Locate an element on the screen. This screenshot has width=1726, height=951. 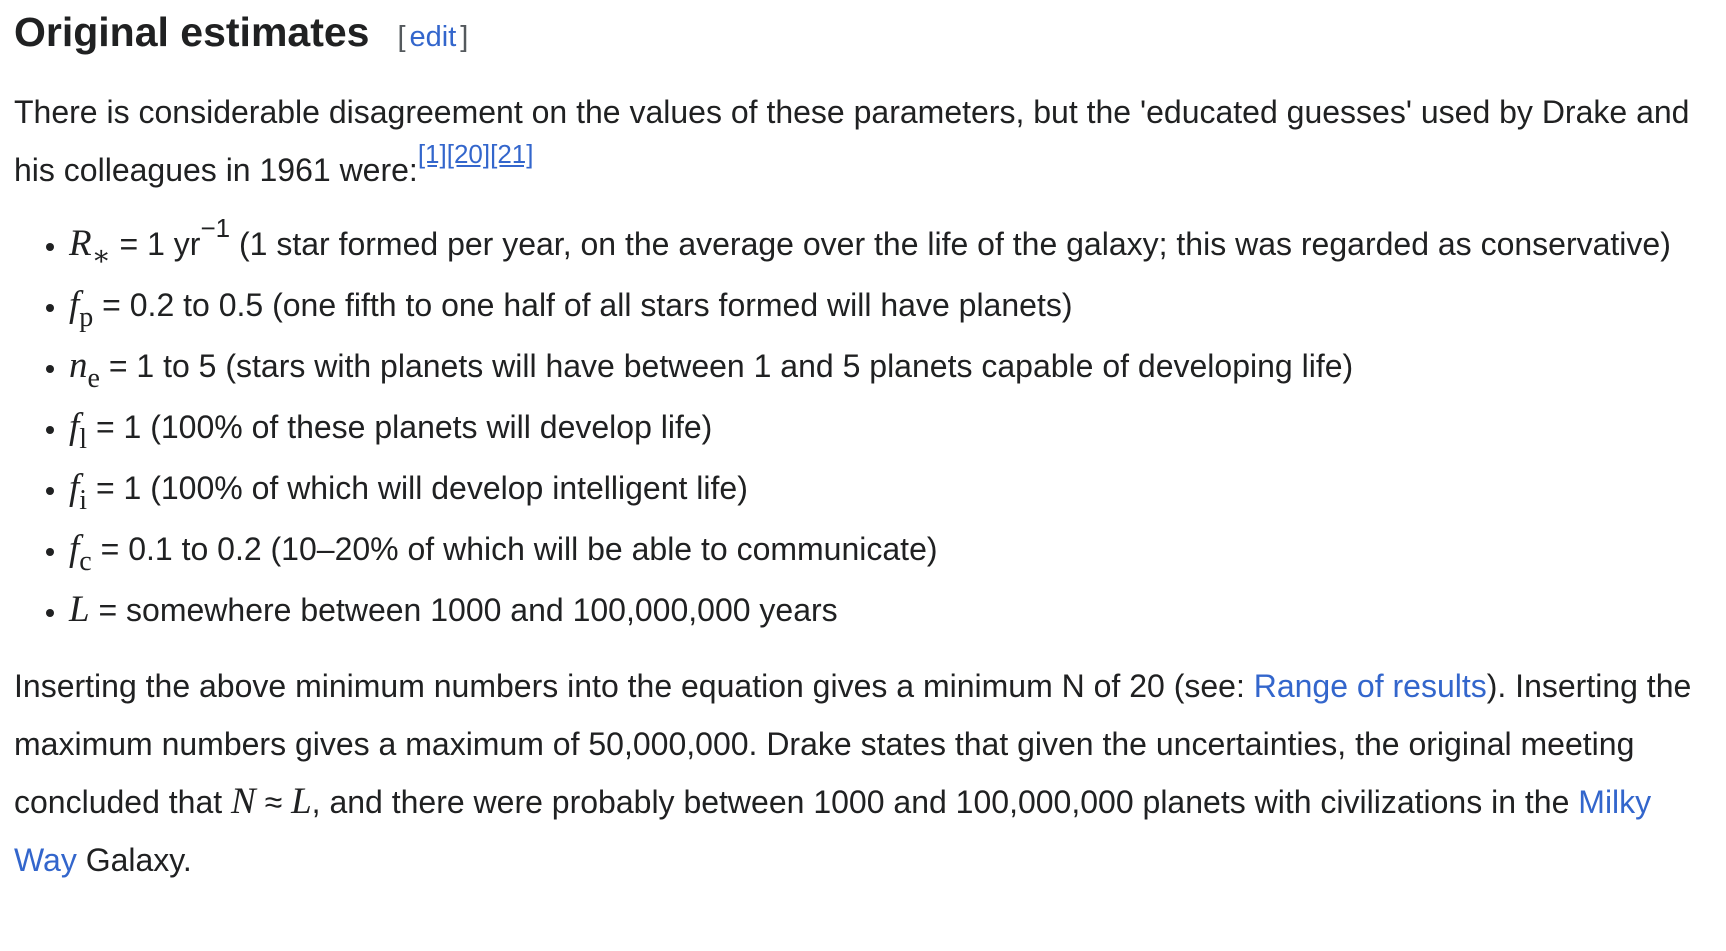
math-symbol: R∗ is located at coordinates (90, 246).